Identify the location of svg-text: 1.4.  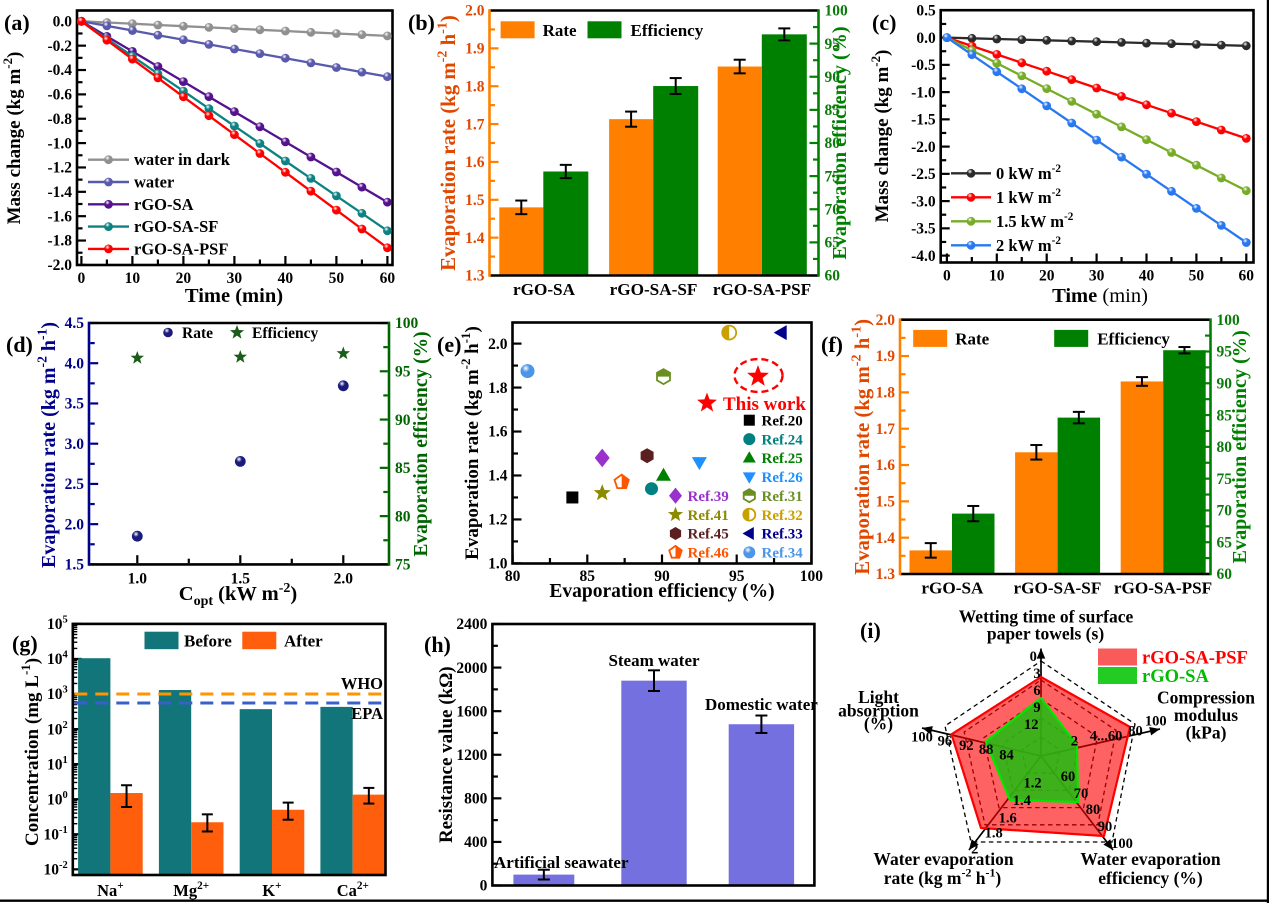
(1022, 801).